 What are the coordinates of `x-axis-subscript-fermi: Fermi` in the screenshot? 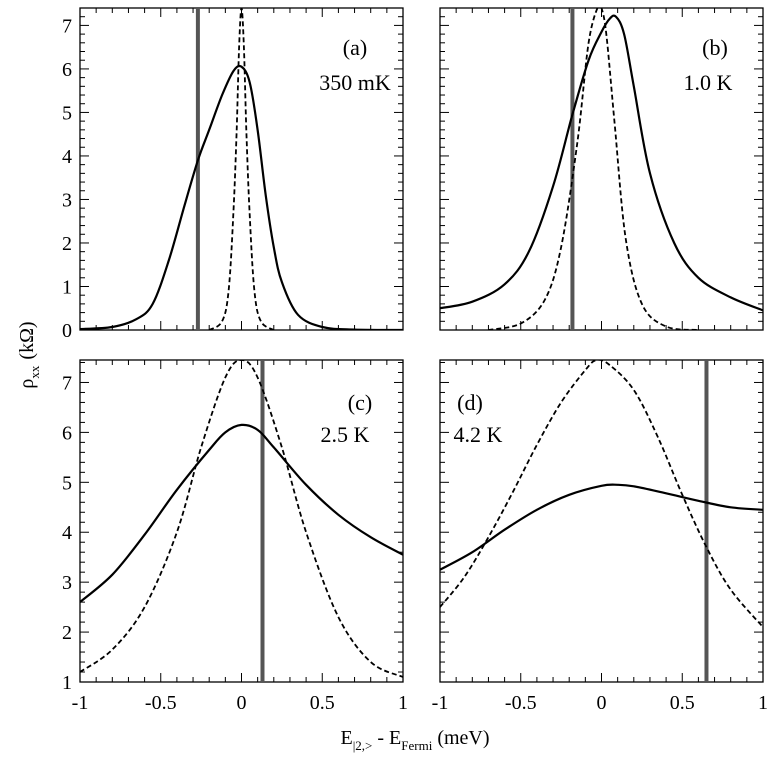 It's located at (416, 745).